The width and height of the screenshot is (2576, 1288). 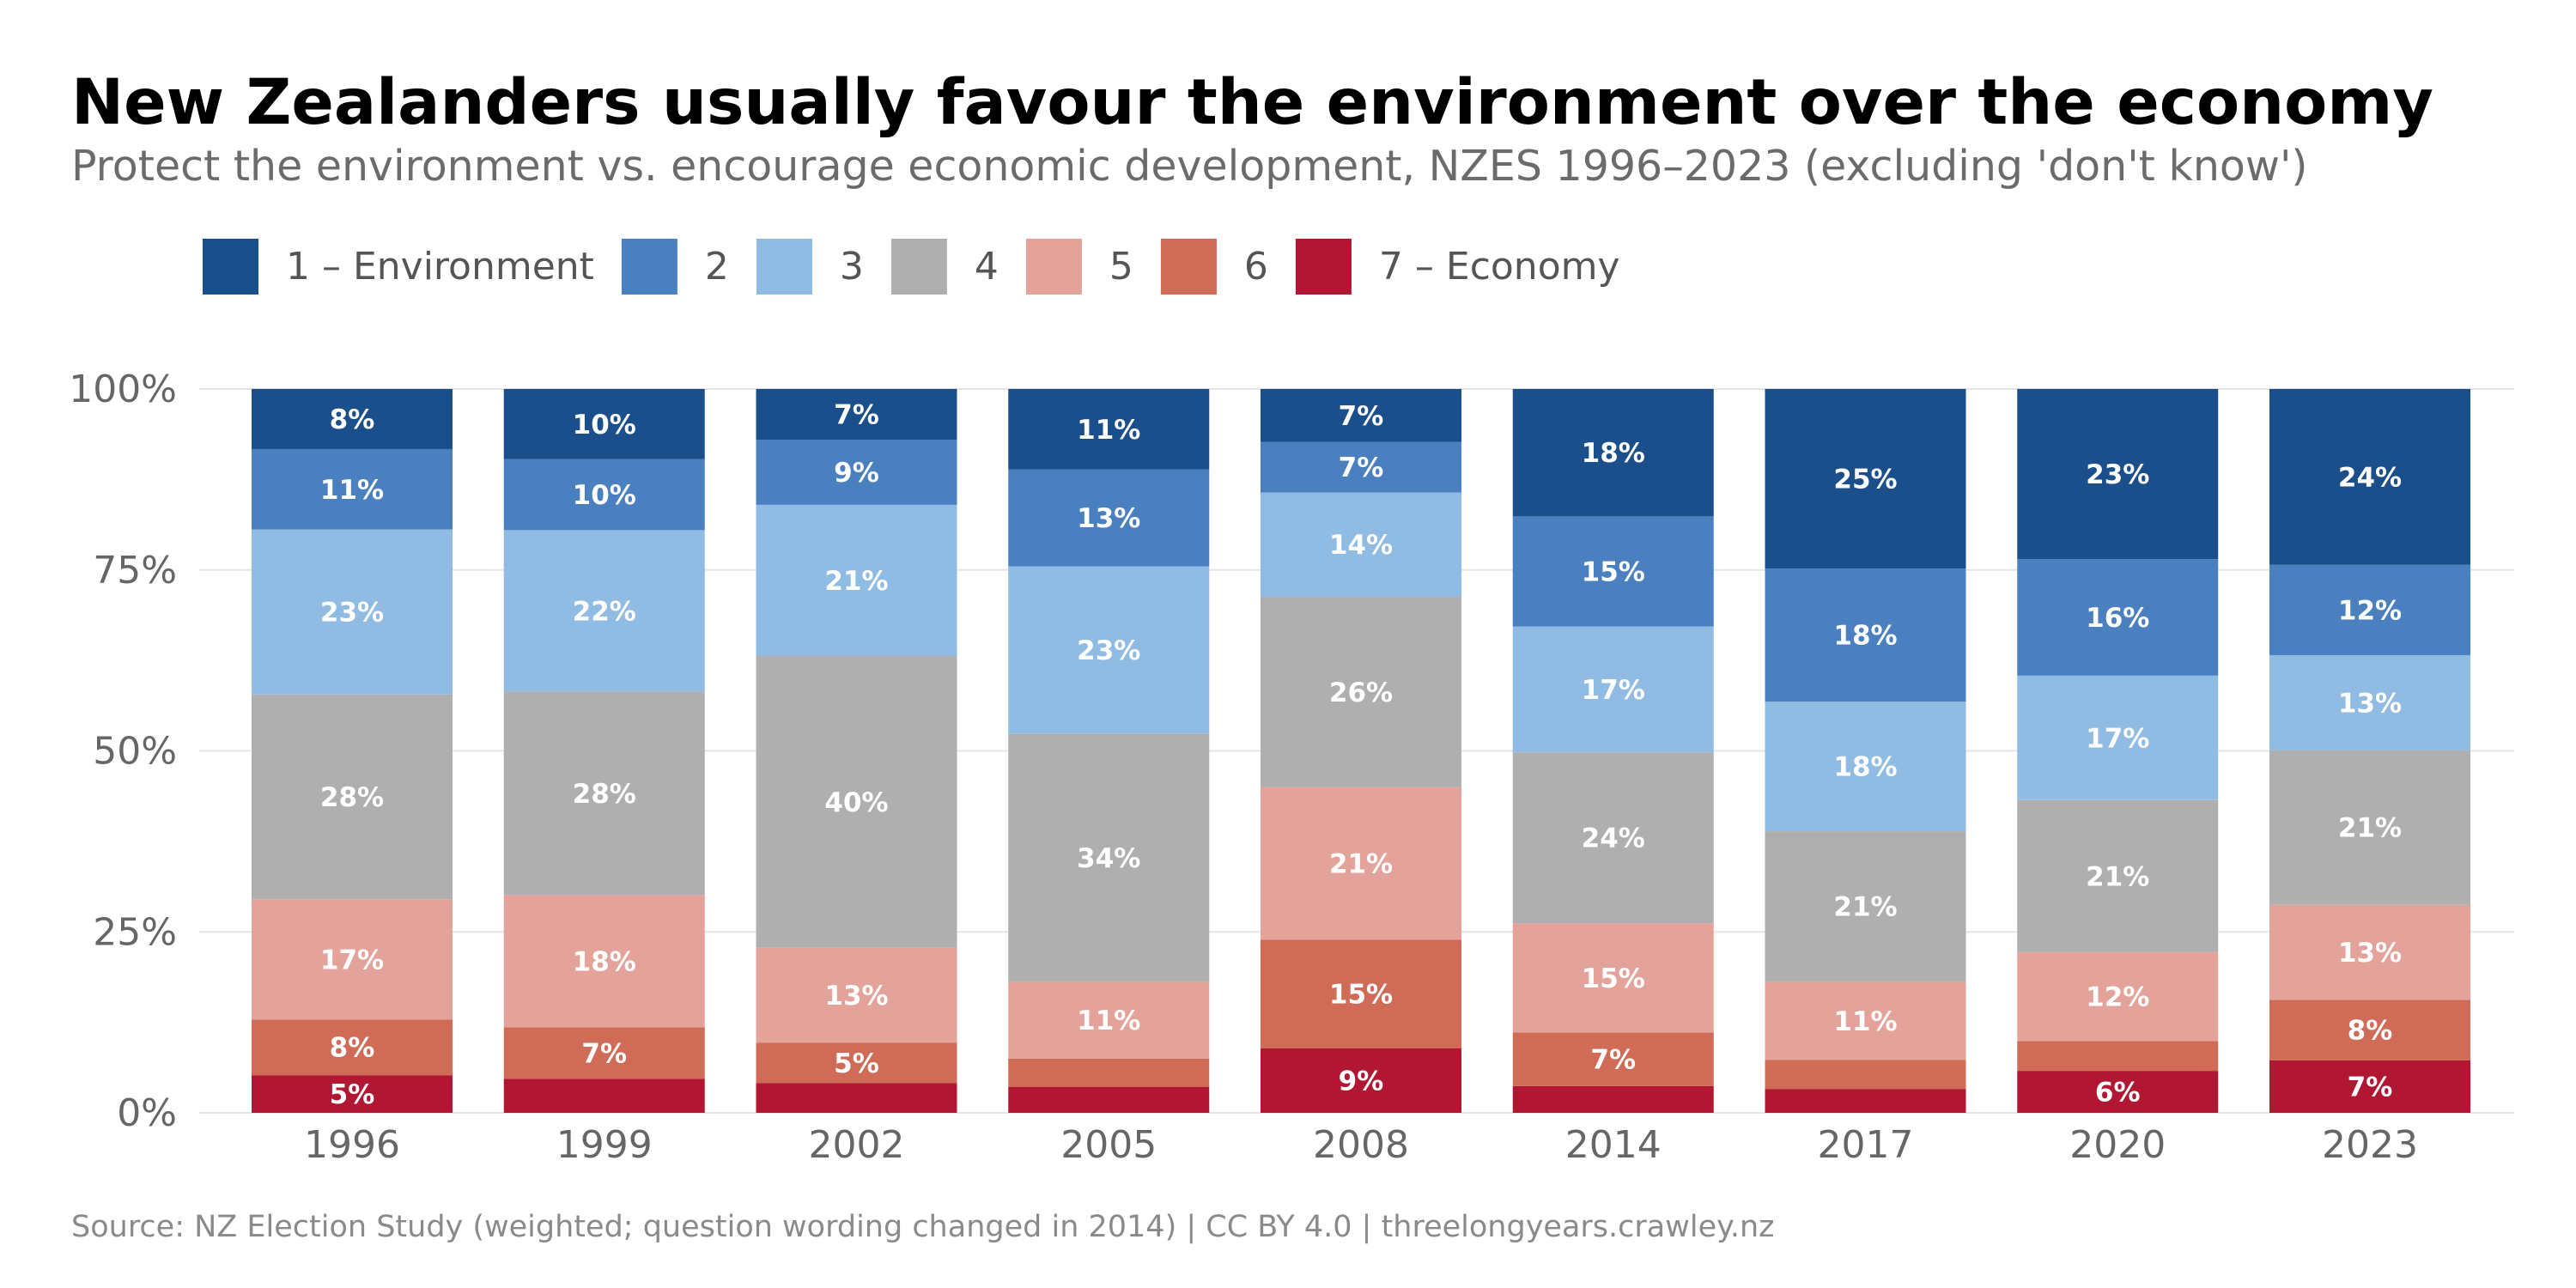 I want to click on x-tick-label: 2020, so click(x=2118, y=1145).